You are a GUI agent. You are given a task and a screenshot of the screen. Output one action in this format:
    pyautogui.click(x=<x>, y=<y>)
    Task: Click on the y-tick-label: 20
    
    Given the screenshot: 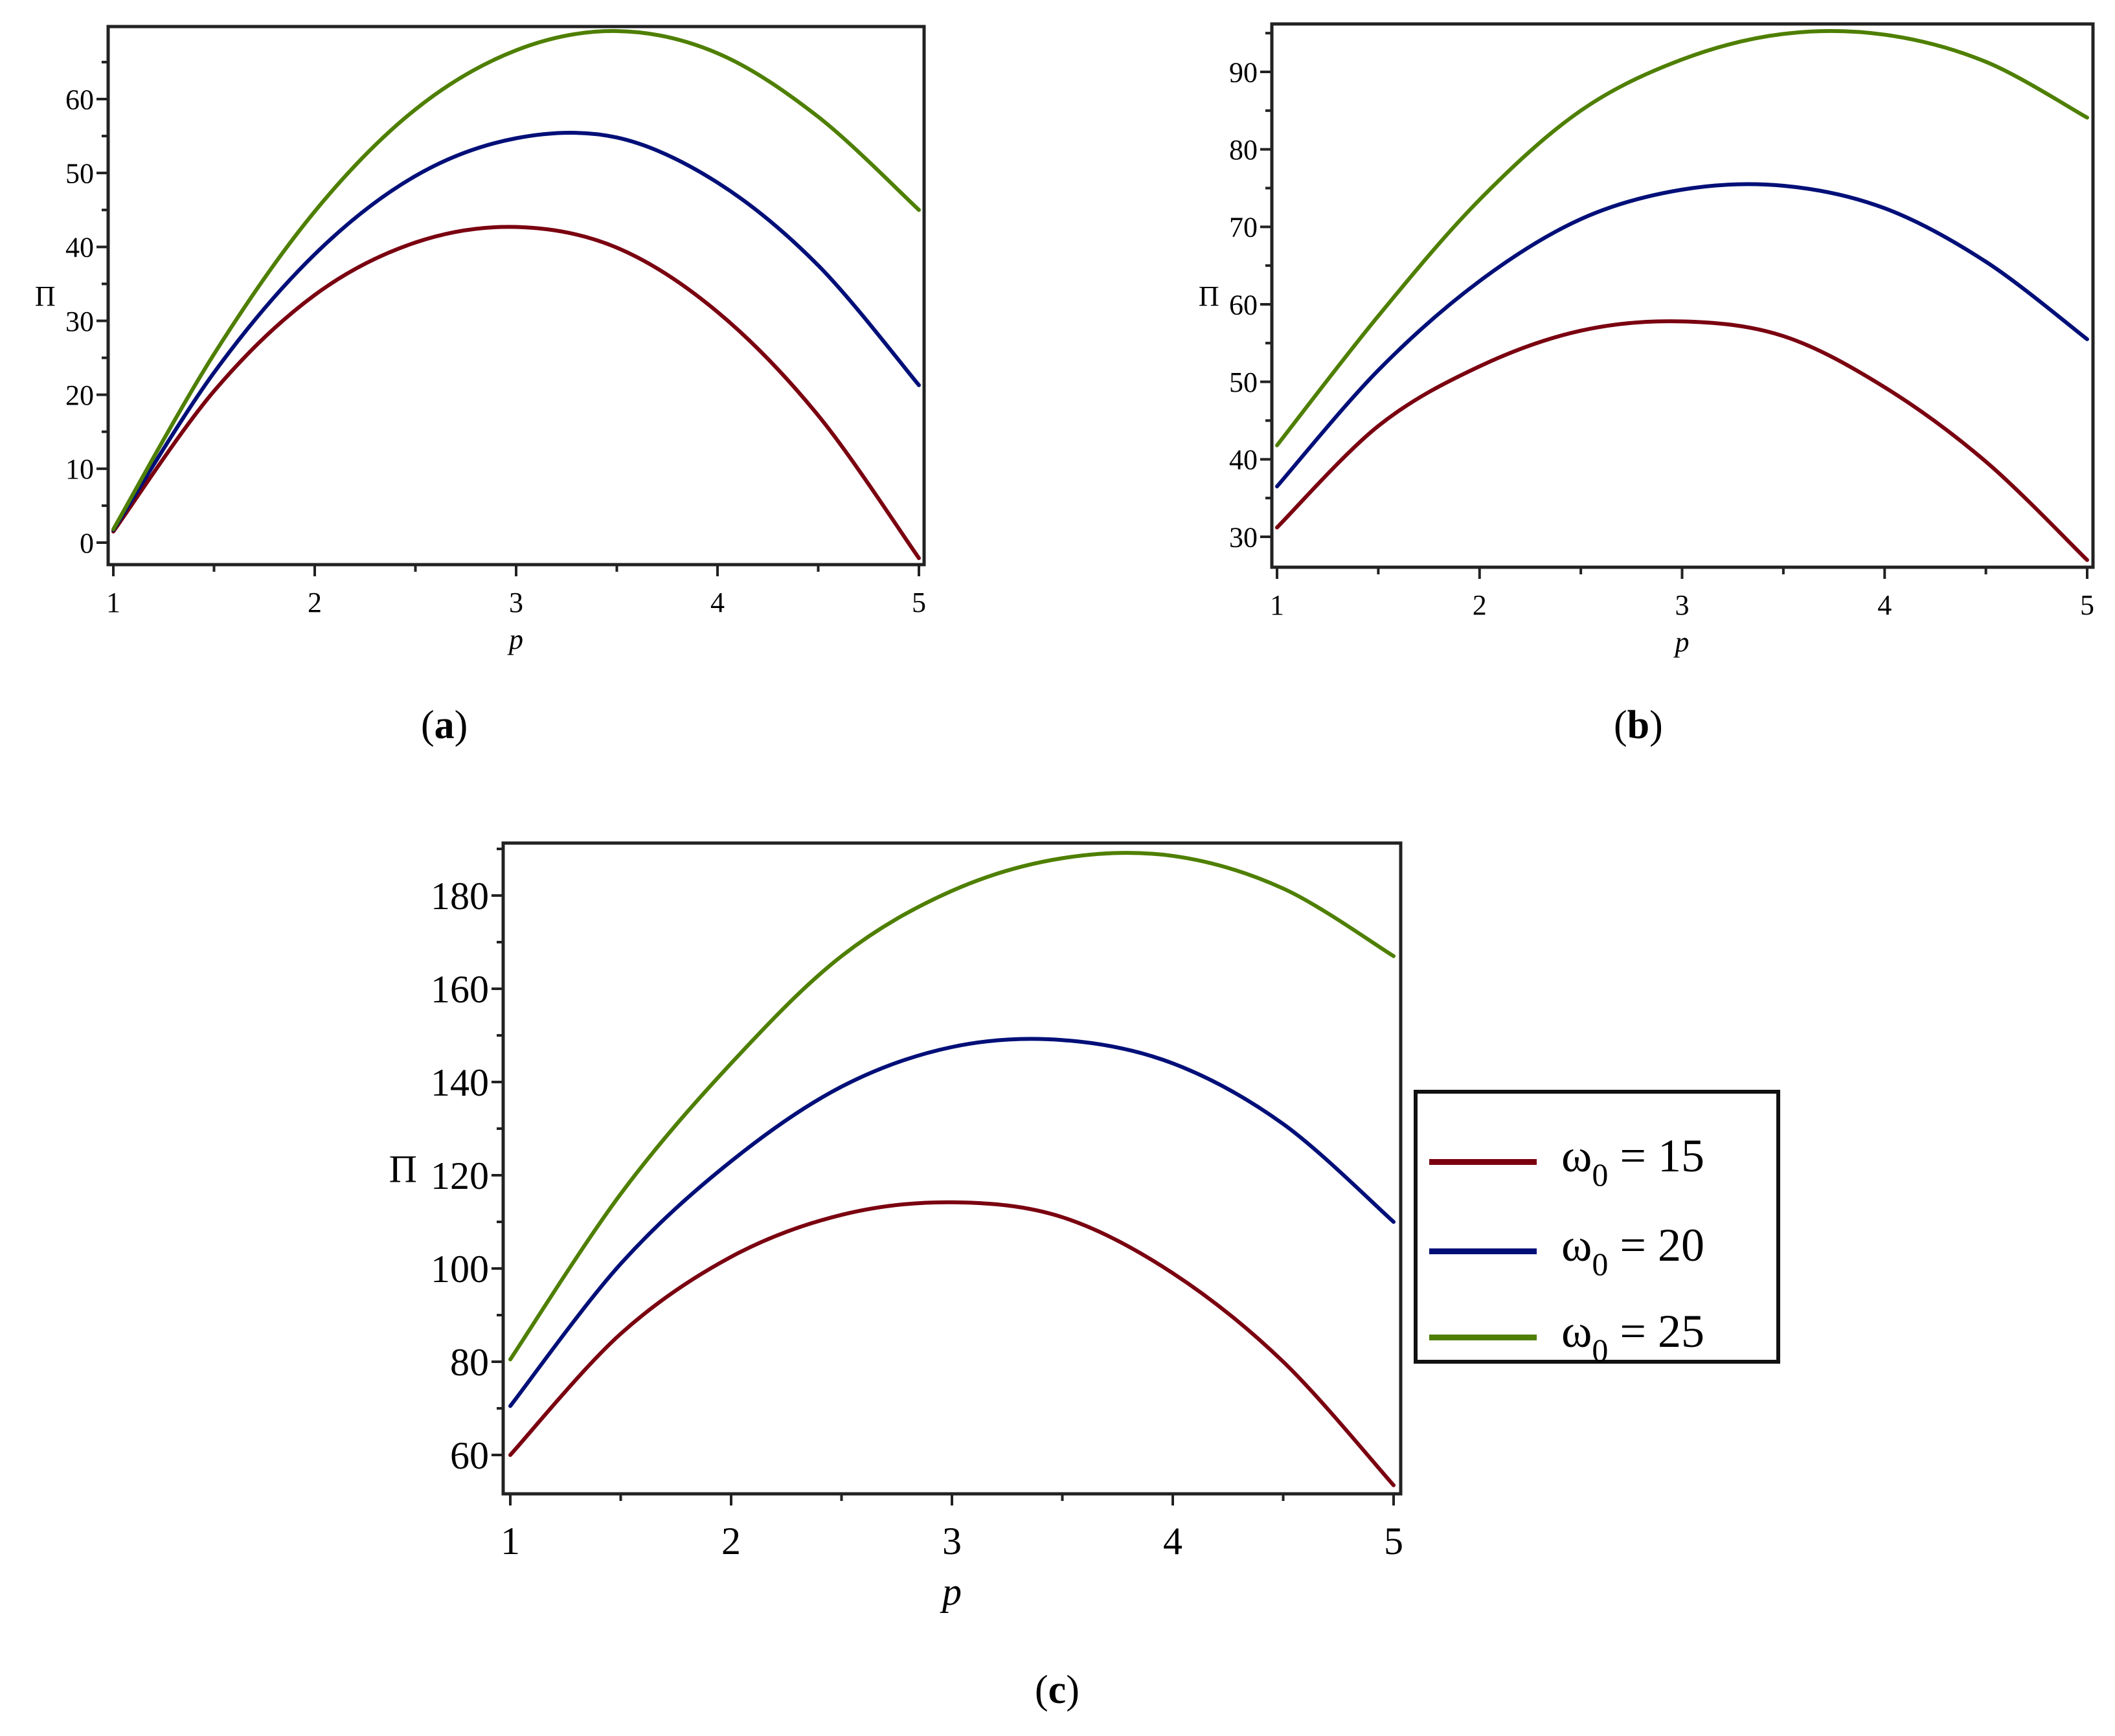 What is the action you would take?
    pyautogui.click(x=79, y=395)
    